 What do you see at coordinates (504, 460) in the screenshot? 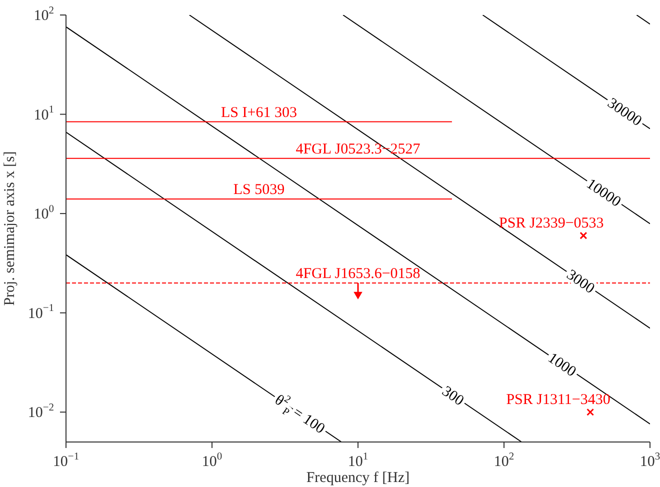
I see `x-tick-label: 10$^{2}$` at bounding box center [504, 460].